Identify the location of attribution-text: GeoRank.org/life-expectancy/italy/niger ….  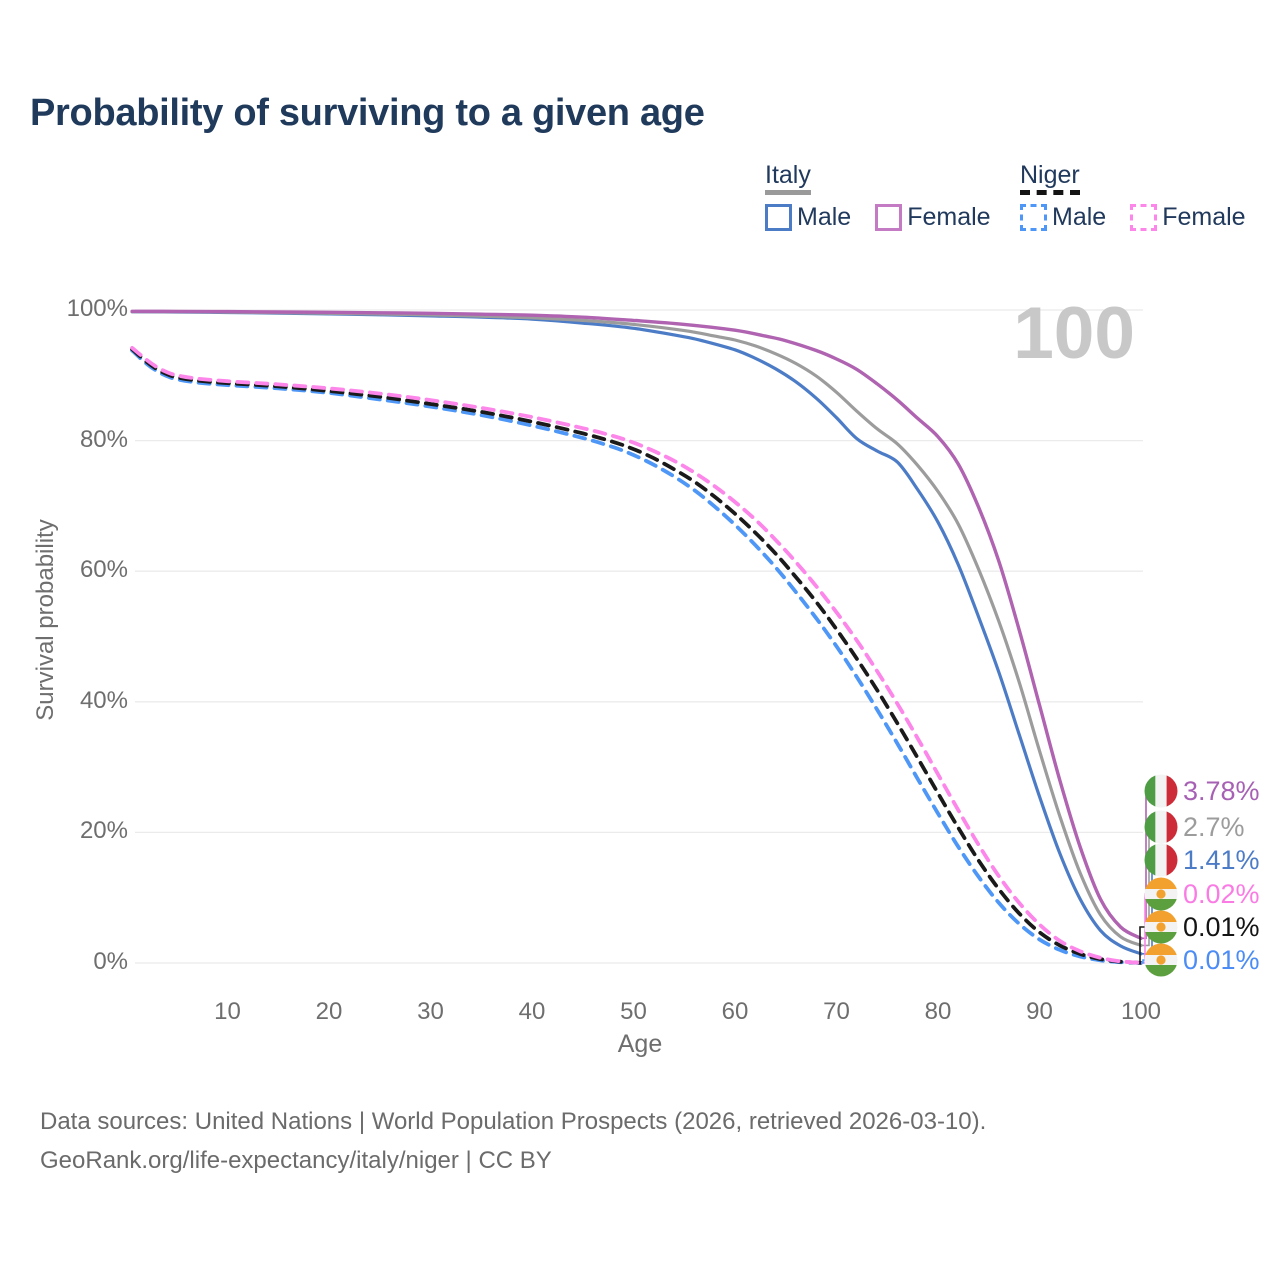
(296, 1160).